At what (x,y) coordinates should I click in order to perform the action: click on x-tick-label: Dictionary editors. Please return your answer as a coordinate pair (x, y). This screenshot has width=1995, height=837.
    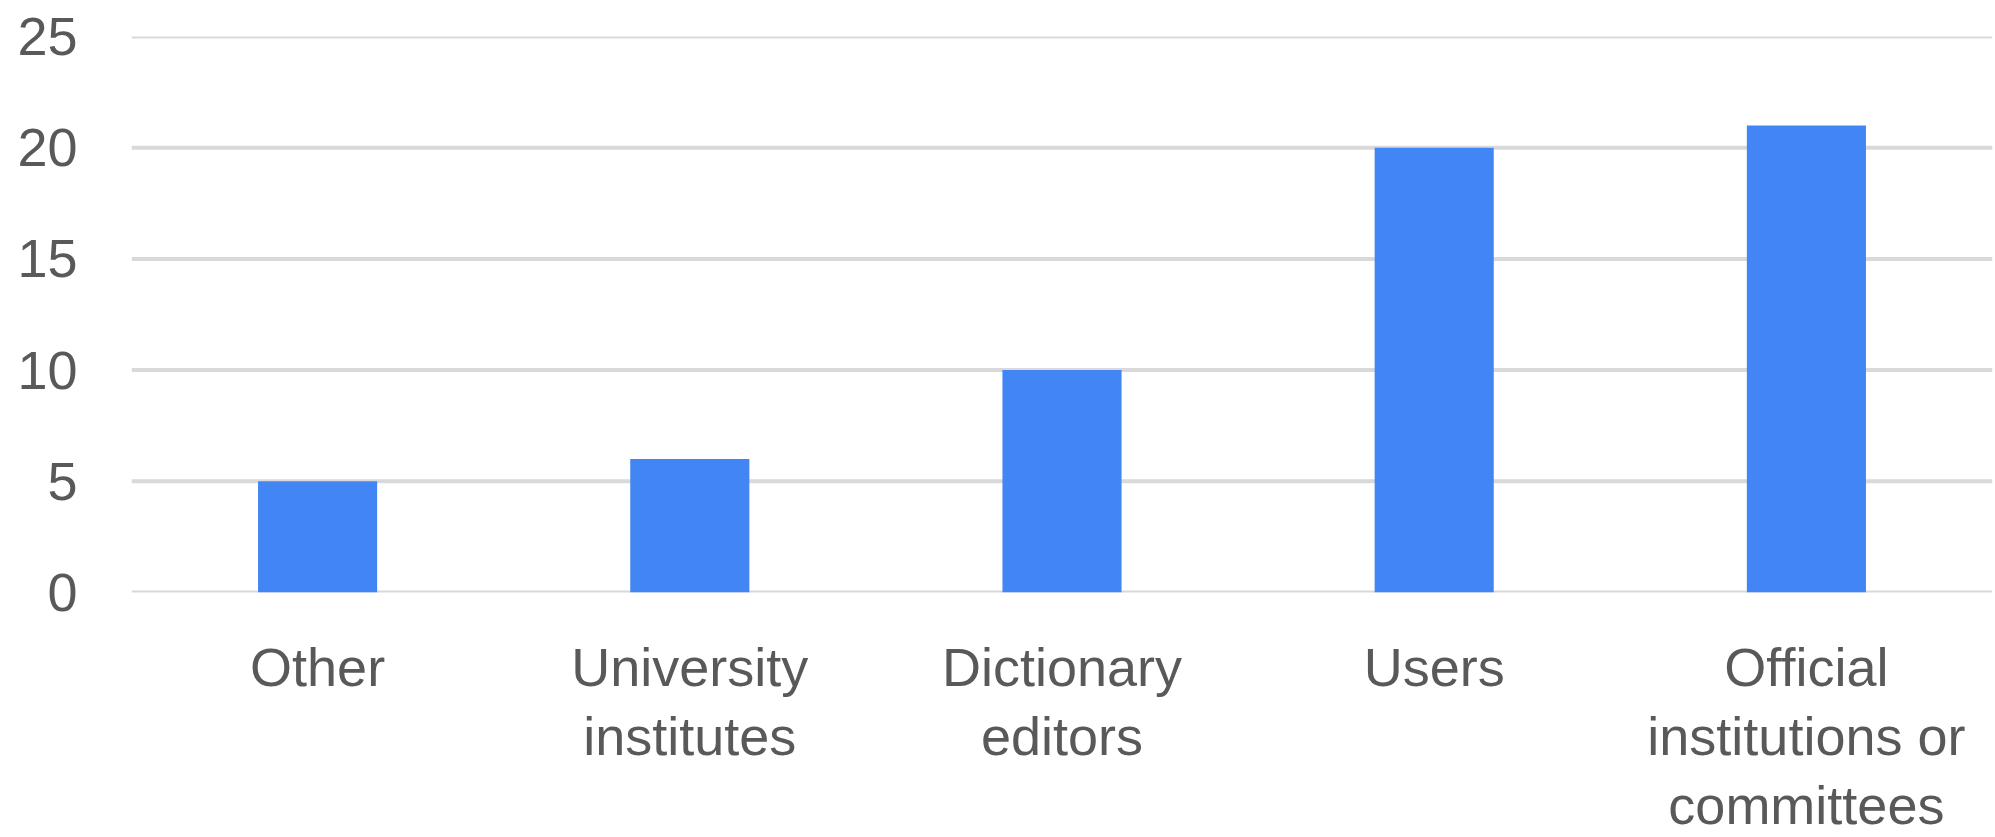
    Looking at the image, I should click on (1062, 701).